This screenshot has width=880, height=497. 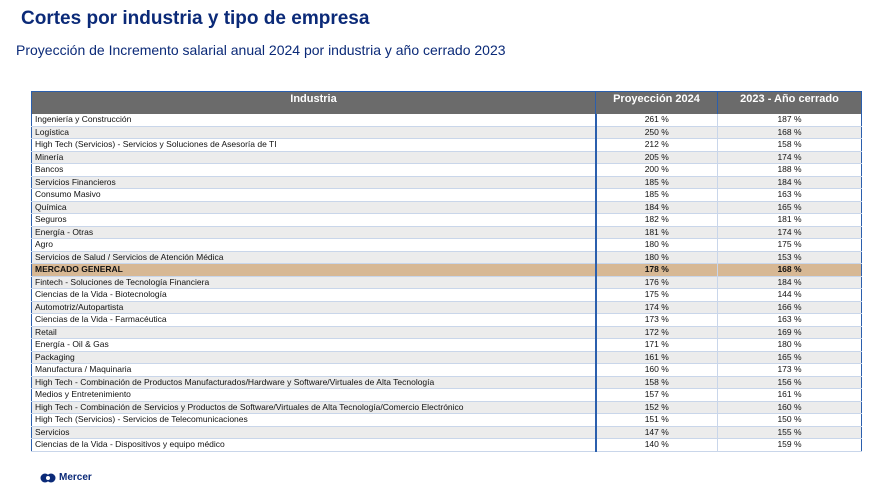 What do you see at coordinates (656, 432) in the screenshot?
I see `value-cell: 147 %` at bounding box center [656, 432].